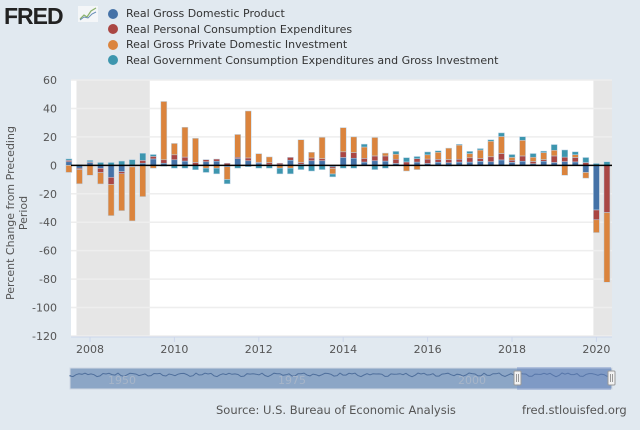  Describe the element at coordinates (44, 308) in the screenshot. I see `y-tick-label: -100` at that location.